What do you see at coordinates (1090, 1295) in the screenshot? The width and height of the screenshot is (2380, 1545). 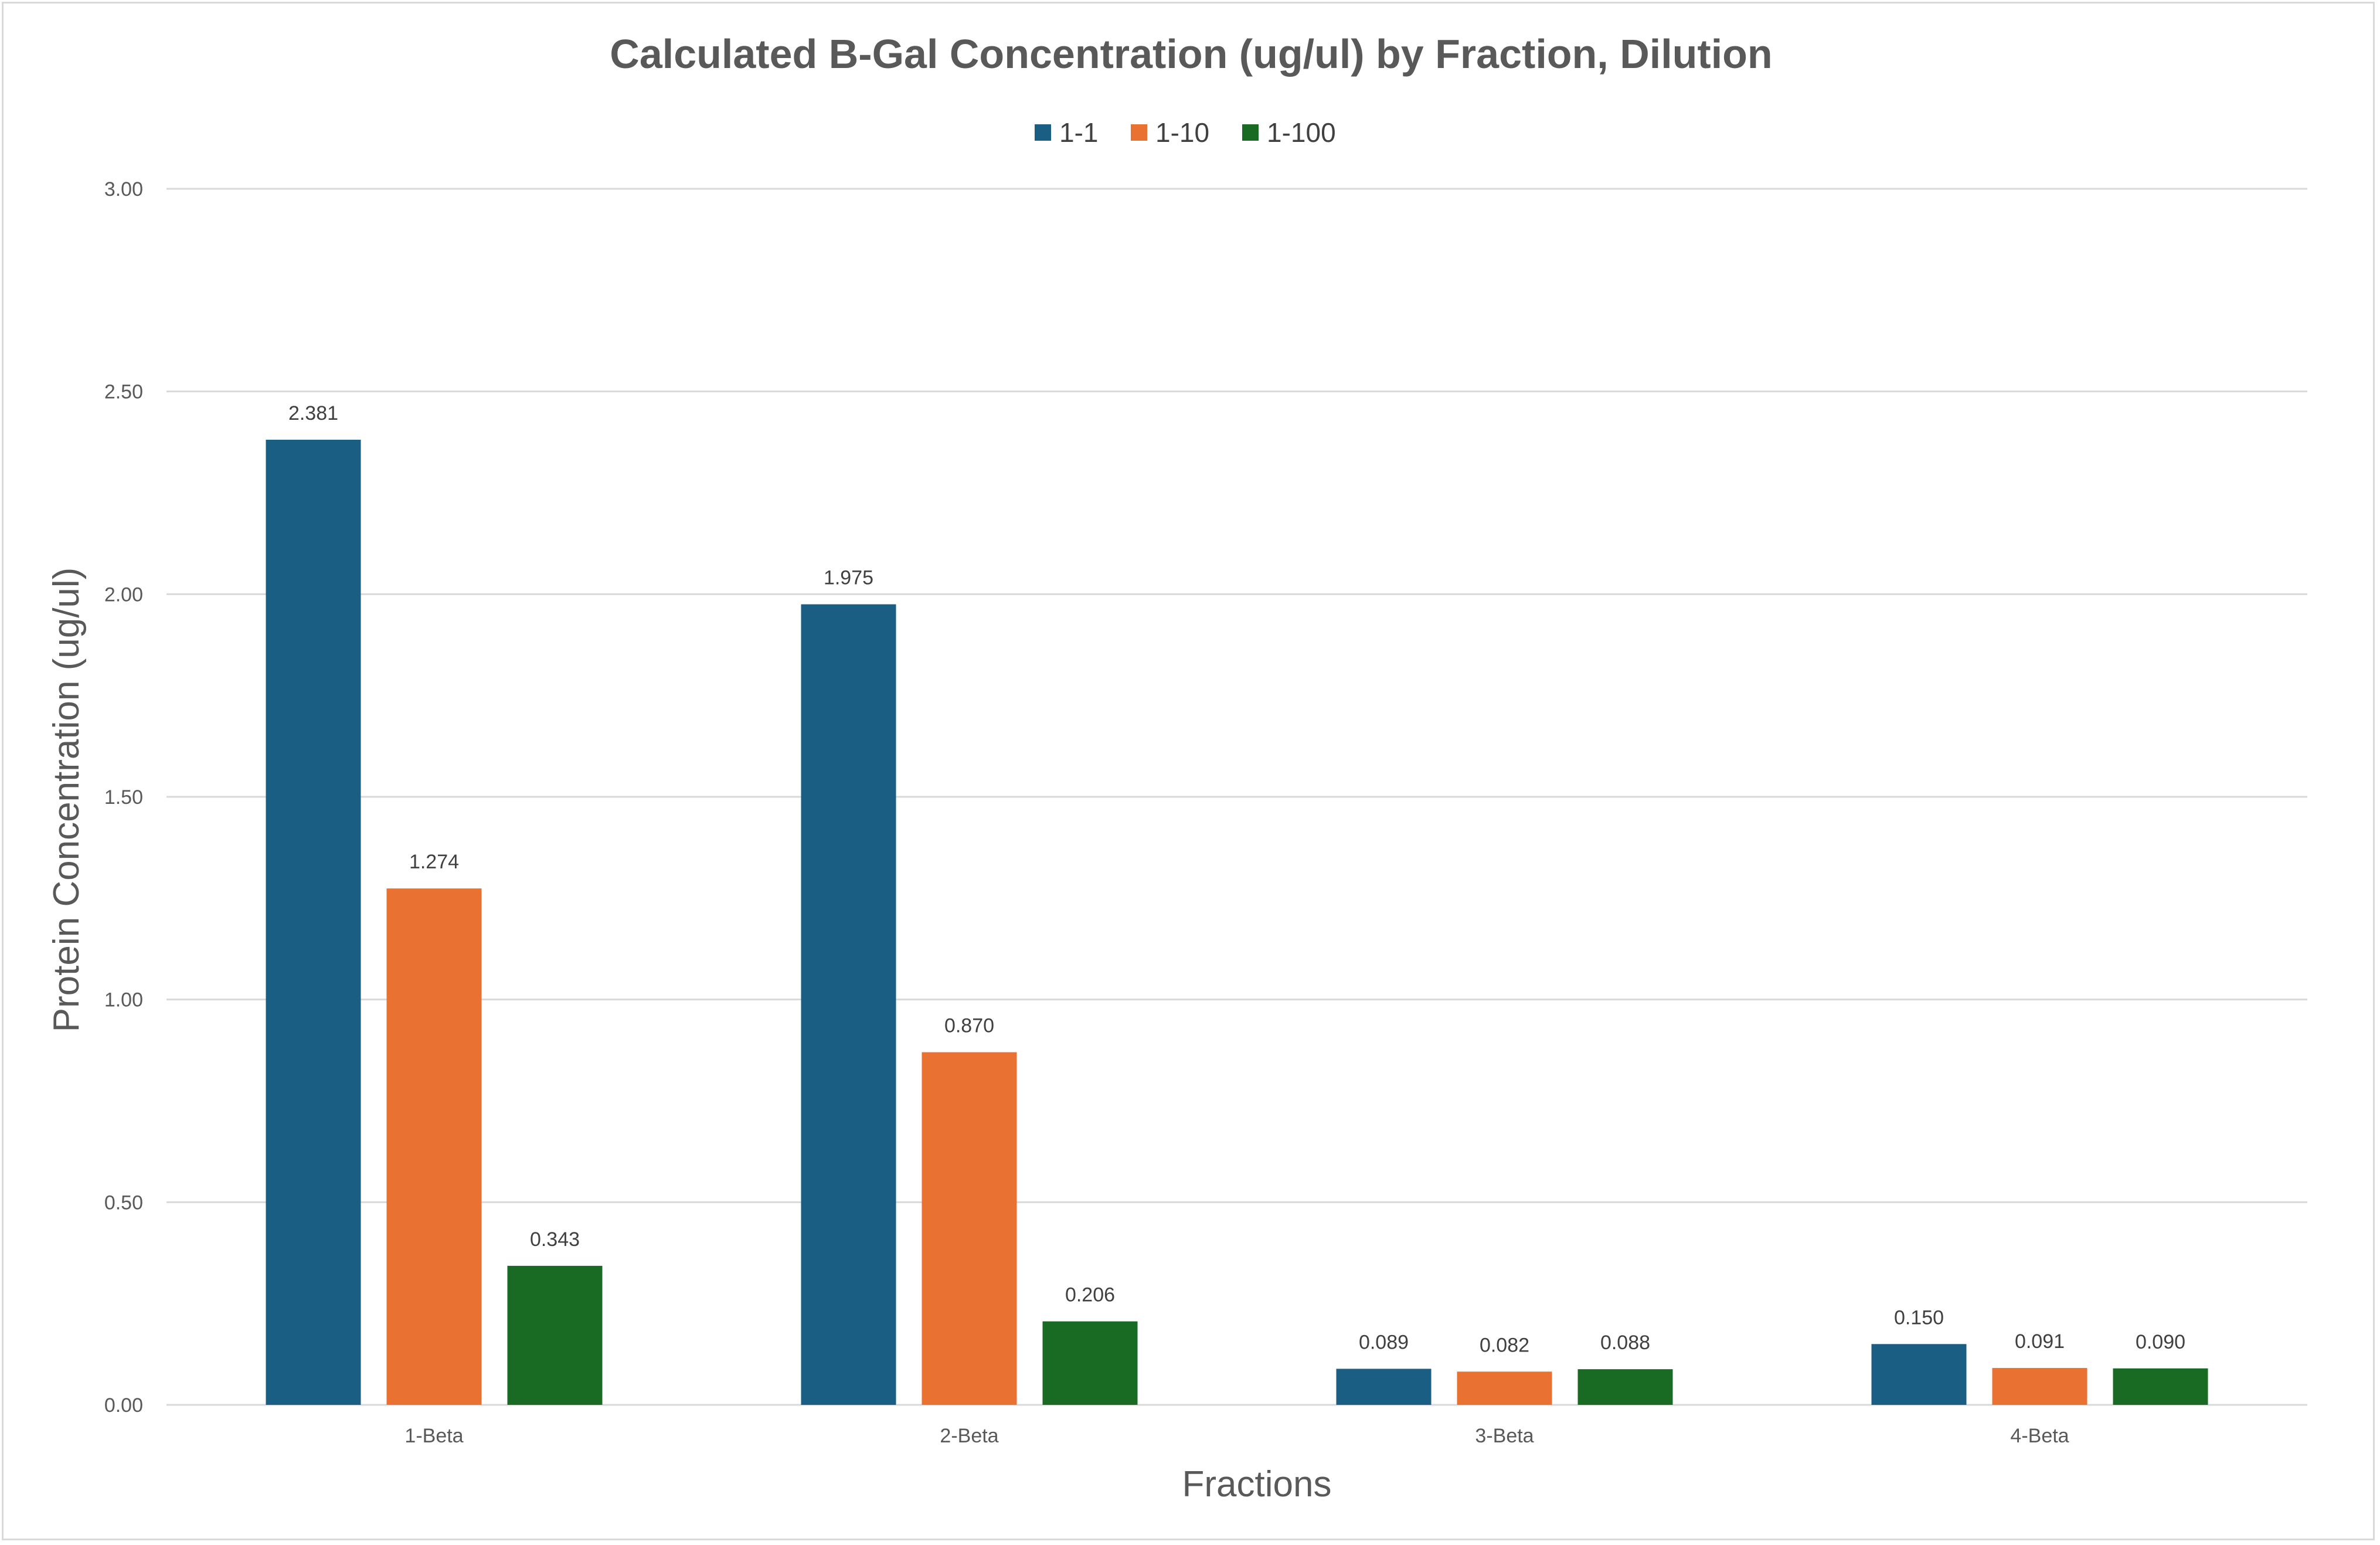 I see `data-label: 0.206` at bounding box center [1090, 1295].